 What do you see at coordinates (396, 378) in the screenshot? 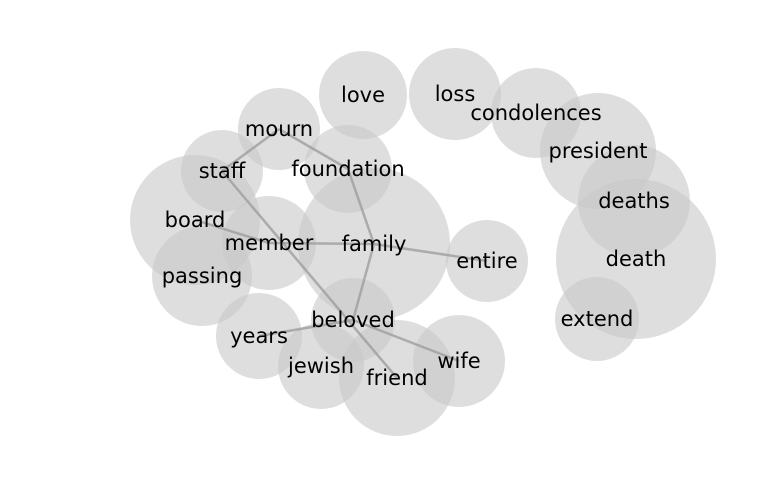
I see `node-label-friend: friend` at bounding box center [396, 378].